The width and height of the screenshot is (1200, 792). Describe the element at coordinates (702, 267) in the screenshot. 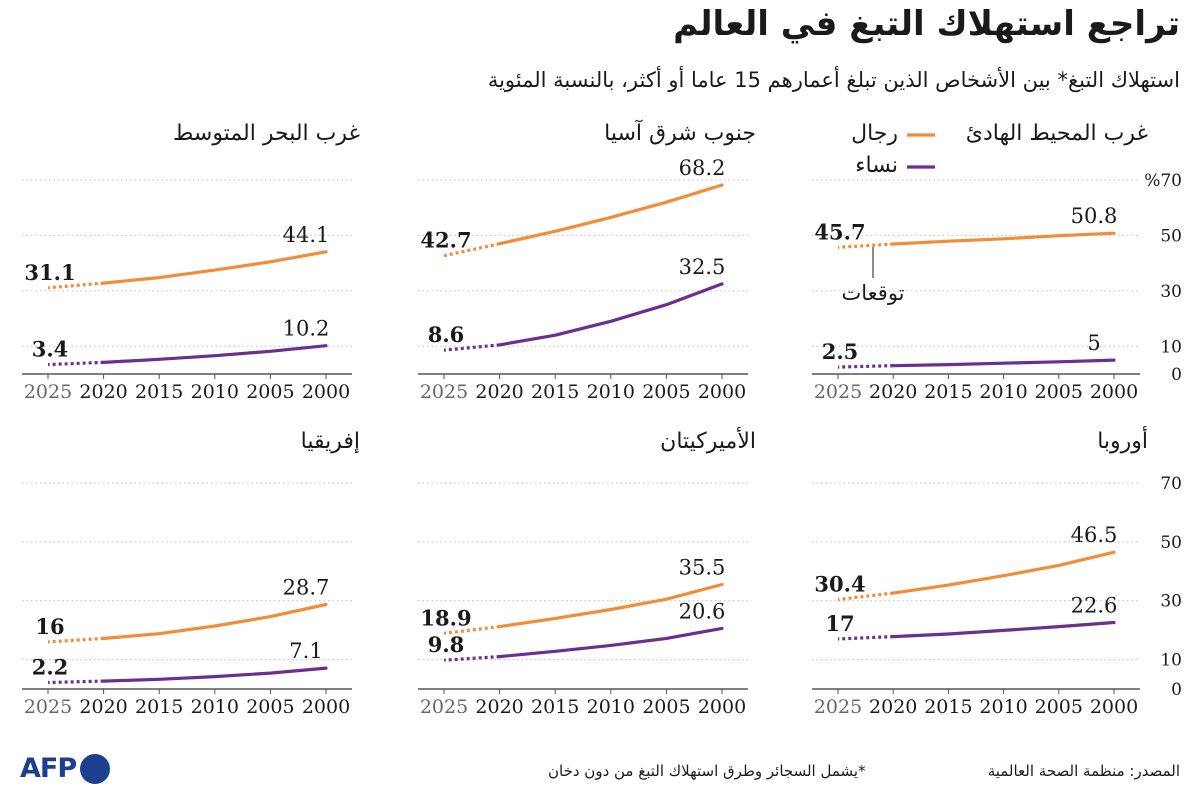

I see `women-end-value-label: 32.5` at that location.